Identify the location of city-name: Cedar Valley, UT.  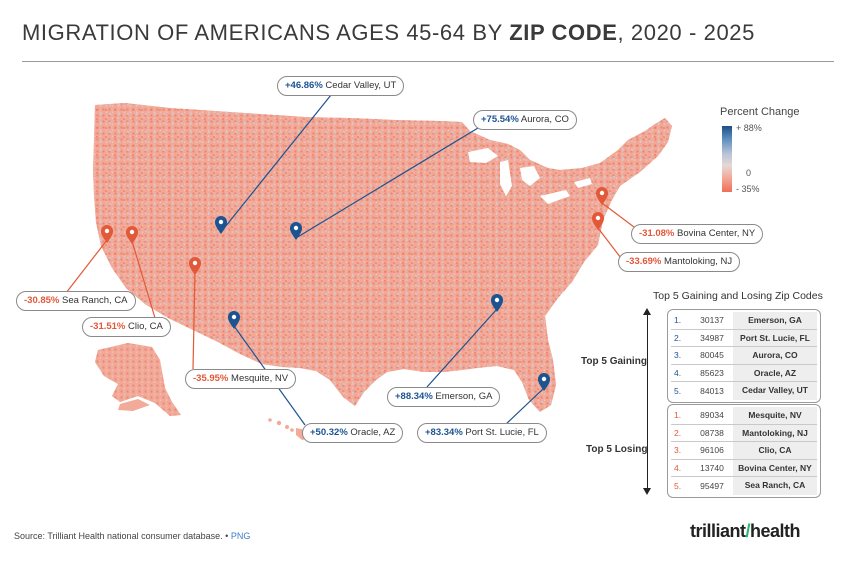
(775, 391).